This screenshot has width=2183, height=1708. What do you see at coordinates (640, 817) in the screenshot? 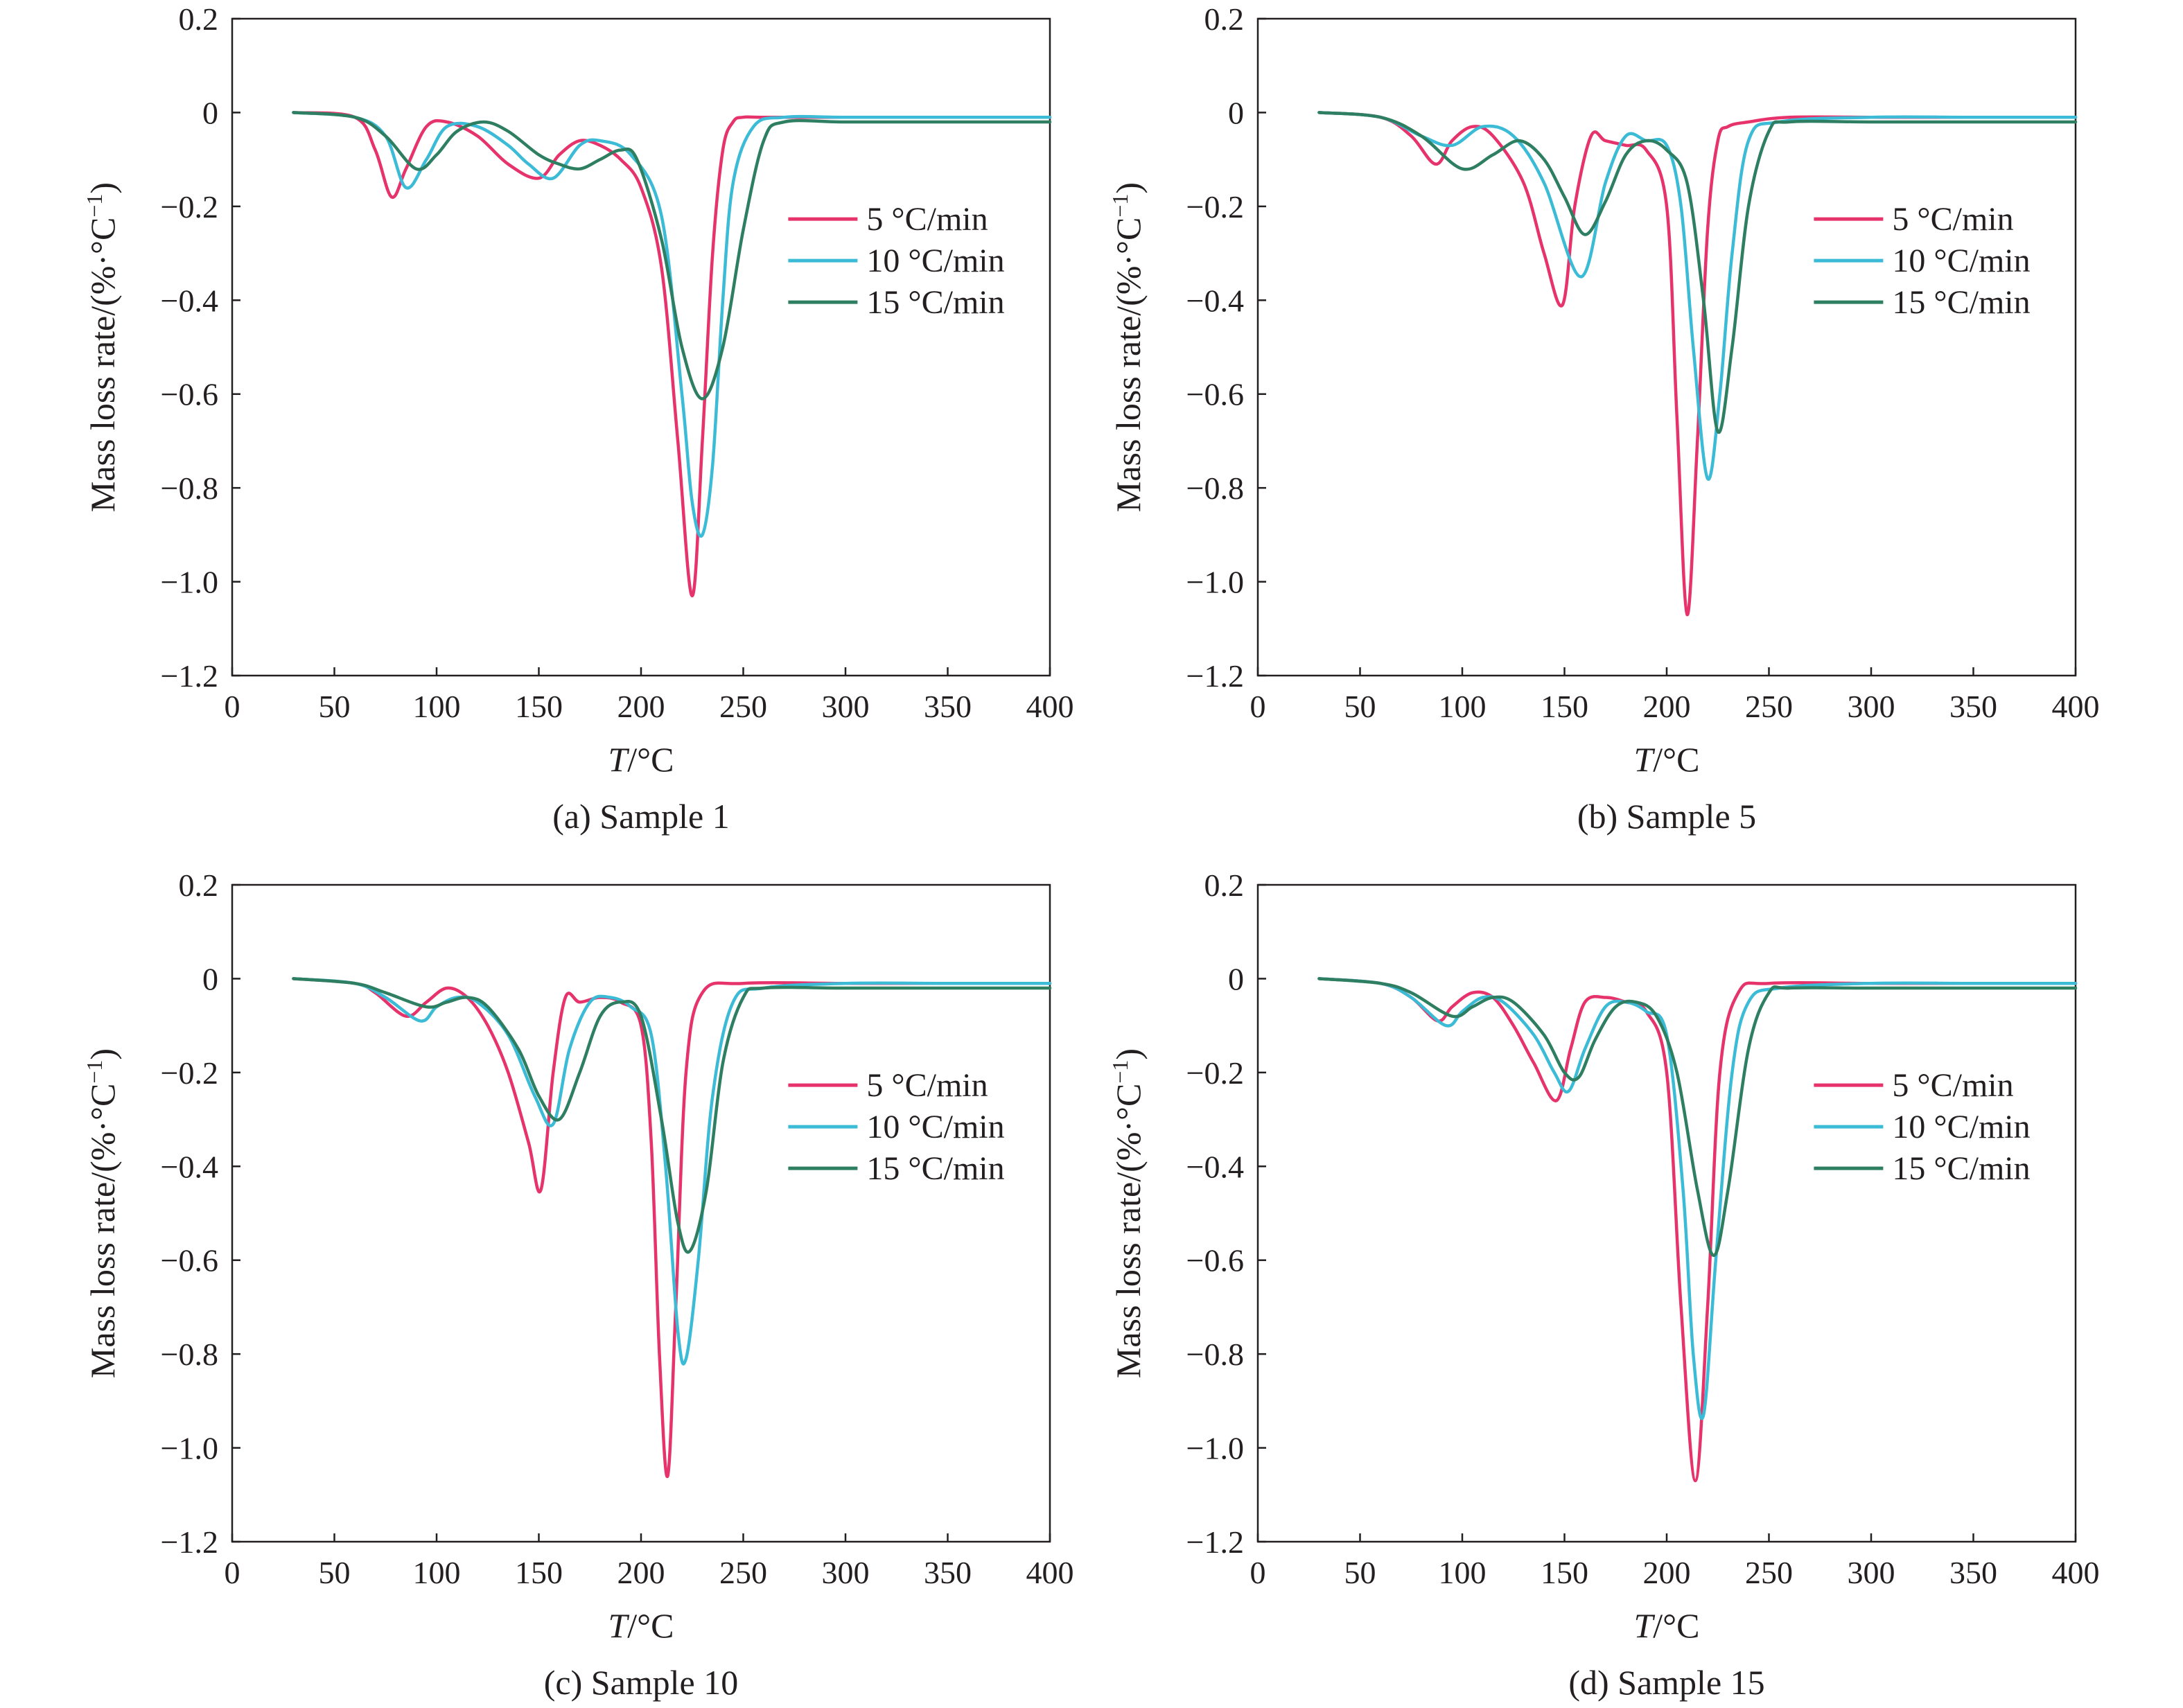
I see `panel-caption: (a) Sample 1` at bounding box center [640, 817].